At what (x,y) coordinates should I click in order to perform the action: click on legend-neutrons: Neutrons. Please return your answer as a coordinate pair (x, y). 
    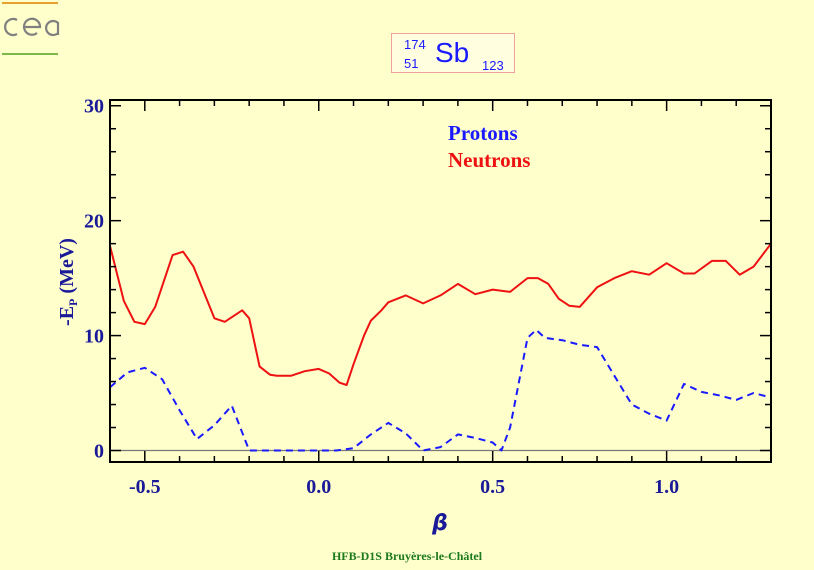
    Looking at the image, I should click on (489, 160).